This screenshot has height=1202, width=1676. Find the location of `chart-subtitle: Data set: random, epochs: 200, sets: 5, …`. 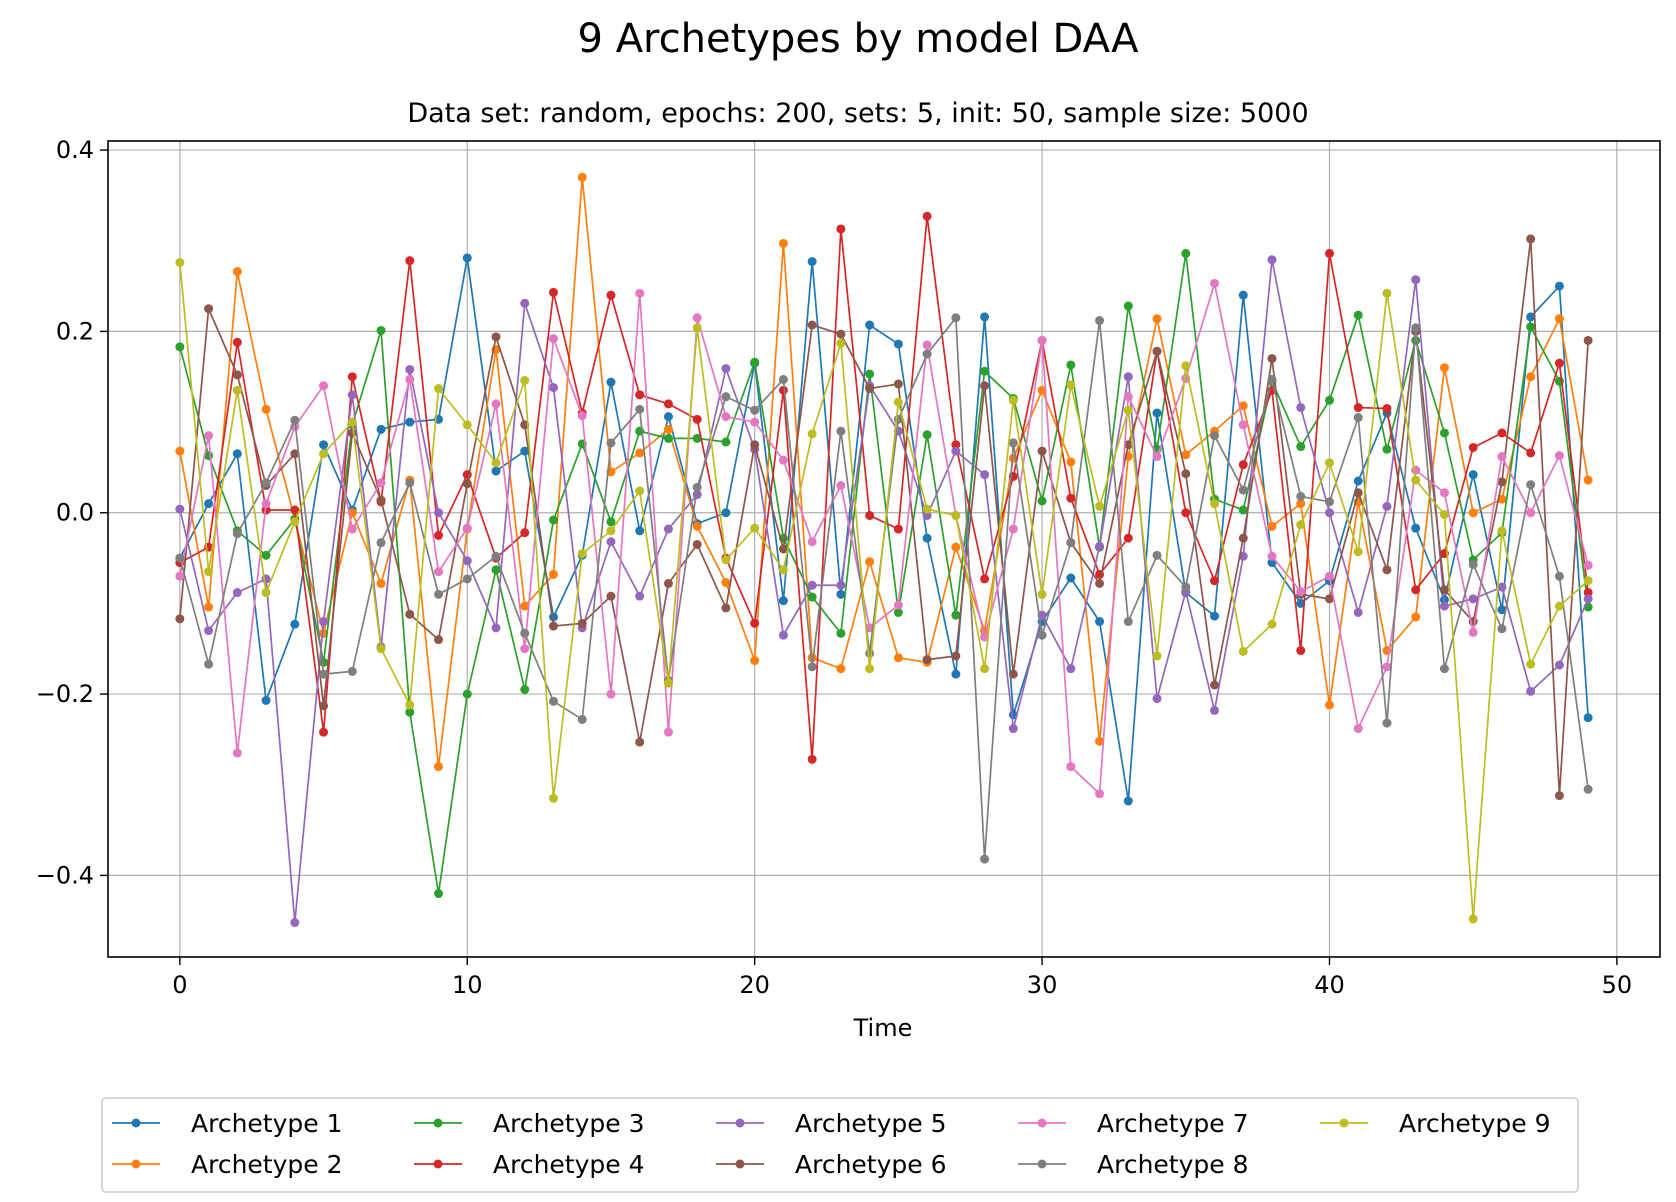

chart-subtitle: Data set: random, epochs: 200, sets: 5, … is located at coordinates (857, 113).